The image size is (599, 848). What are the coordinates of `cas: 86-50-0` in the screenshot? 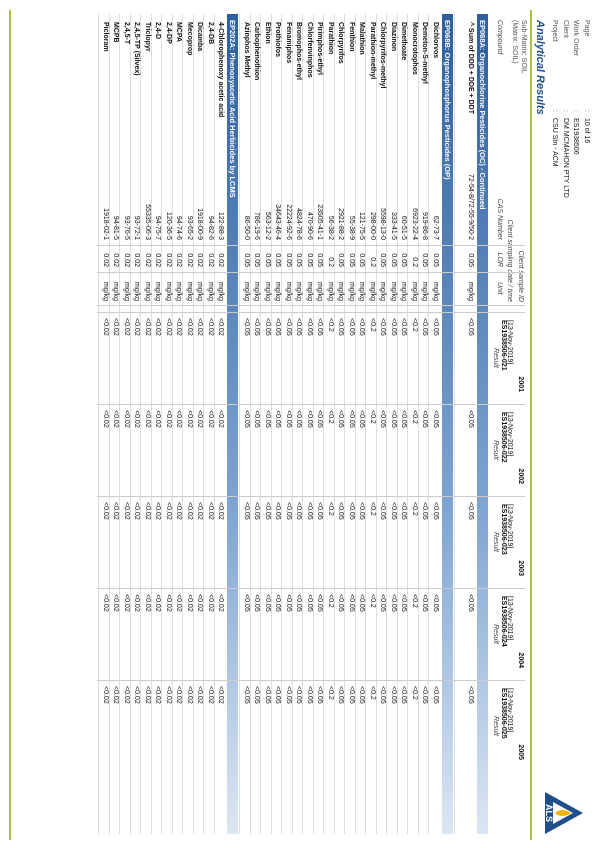 It's located at (246, 227).